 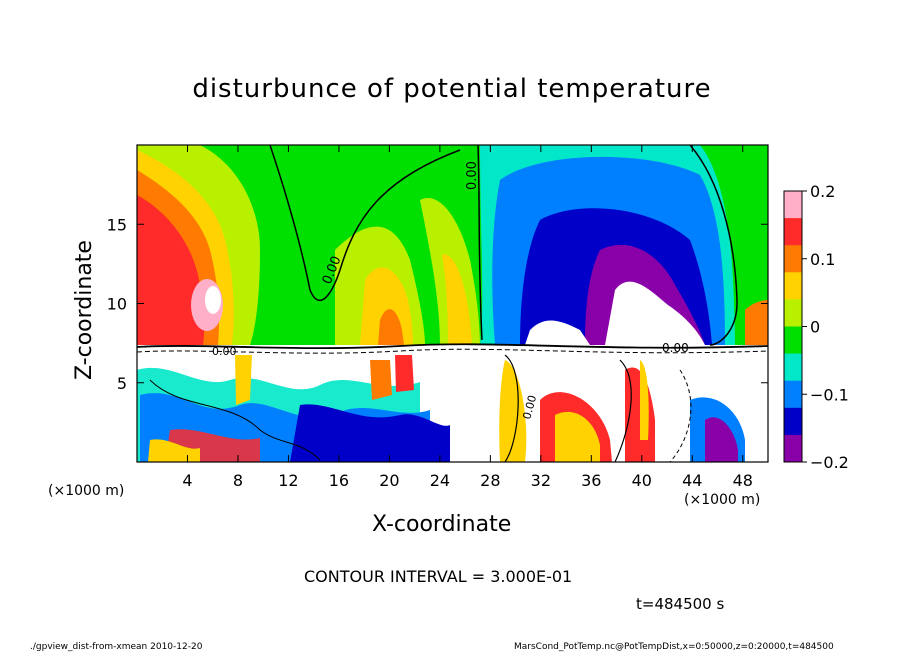 I want to click on y-tick-label: 15, so click(x=117, y=224).